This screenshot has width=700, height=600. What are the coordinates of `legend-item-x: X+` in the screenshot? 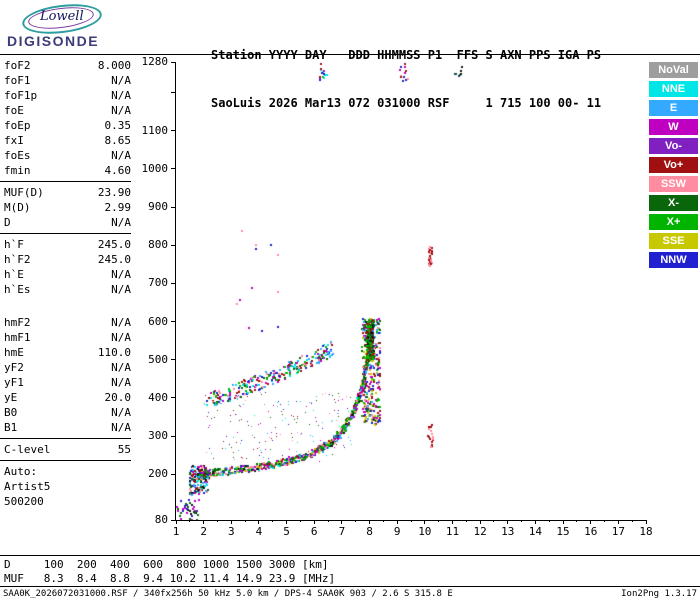 It's located at (673, 222).